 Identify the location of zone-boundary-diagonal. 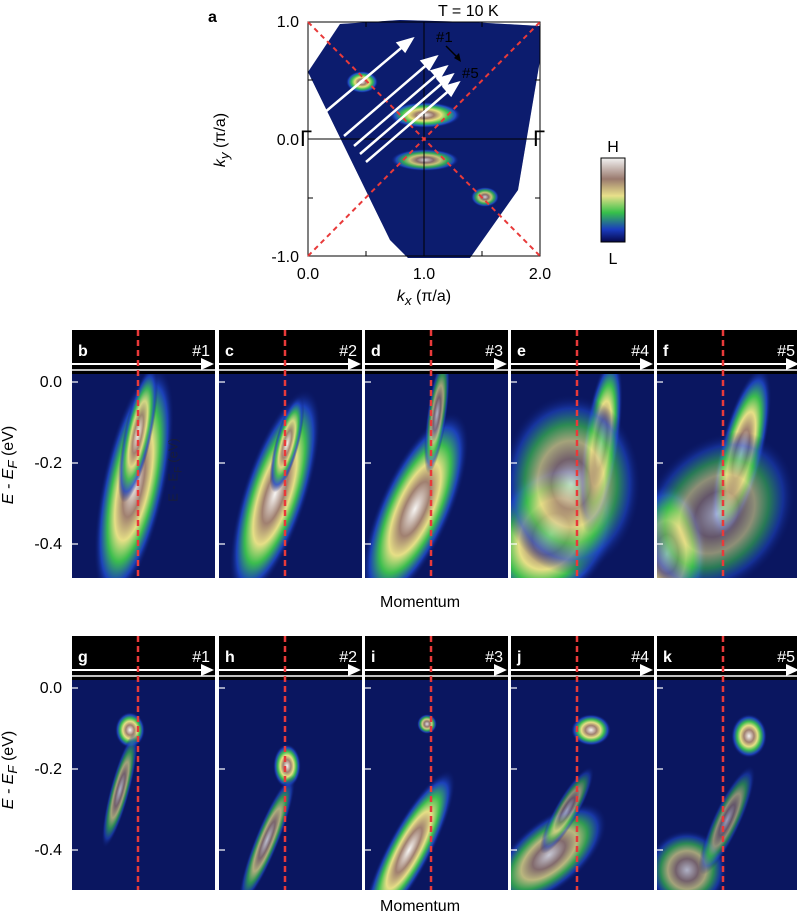
(424, 139).